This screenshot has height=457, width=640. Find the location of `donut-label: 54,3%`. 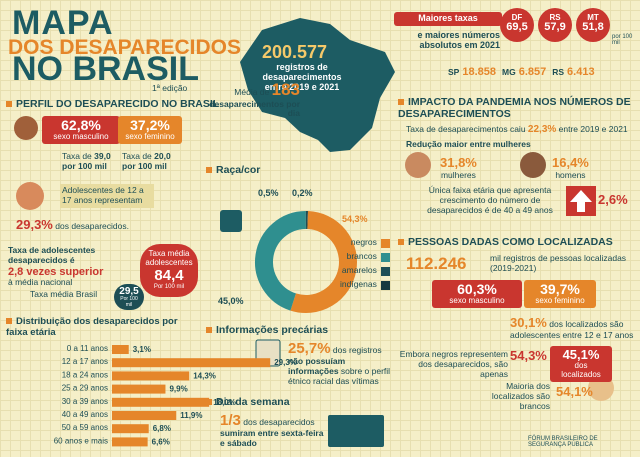

donut-label: 54,3% is located at coordinates (355, 219).